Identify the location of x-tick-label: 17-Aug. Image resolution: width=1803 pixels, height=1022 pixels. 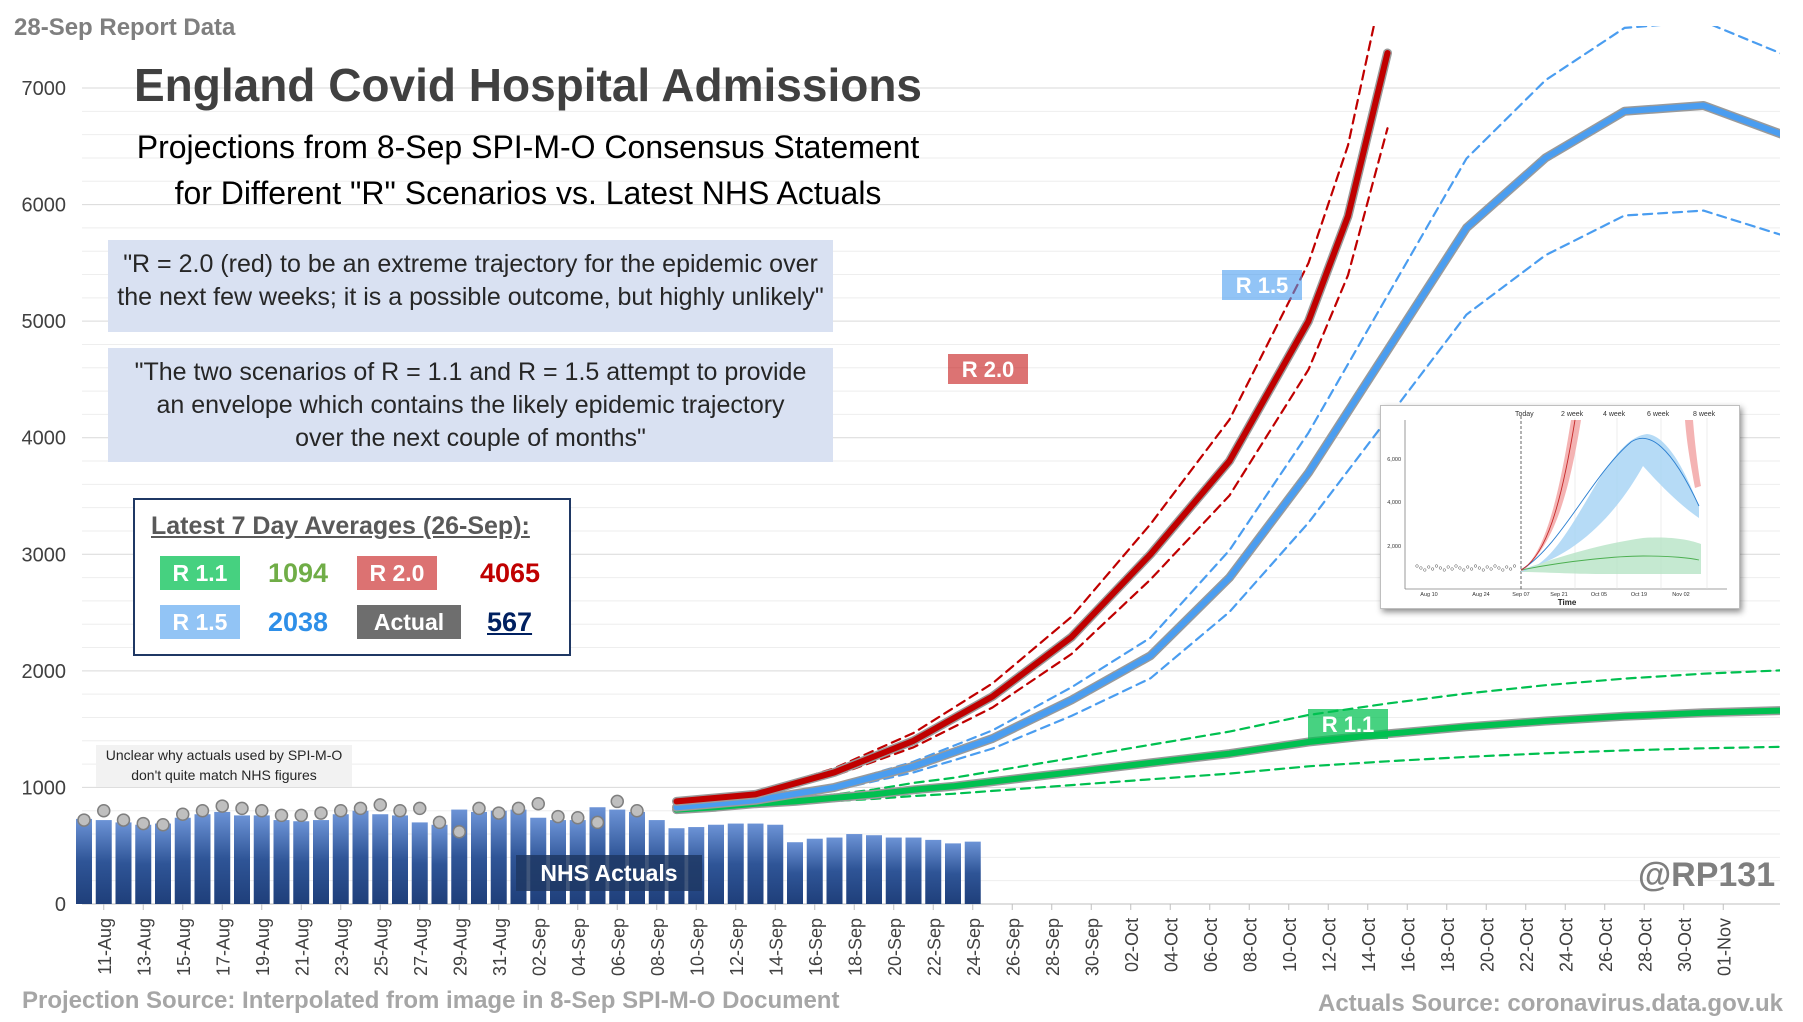
(223, 947).